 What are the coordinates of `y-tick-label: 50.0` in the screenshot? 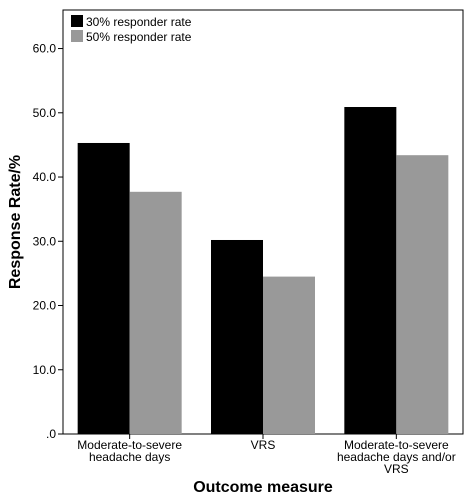 It's located at (45, 113).